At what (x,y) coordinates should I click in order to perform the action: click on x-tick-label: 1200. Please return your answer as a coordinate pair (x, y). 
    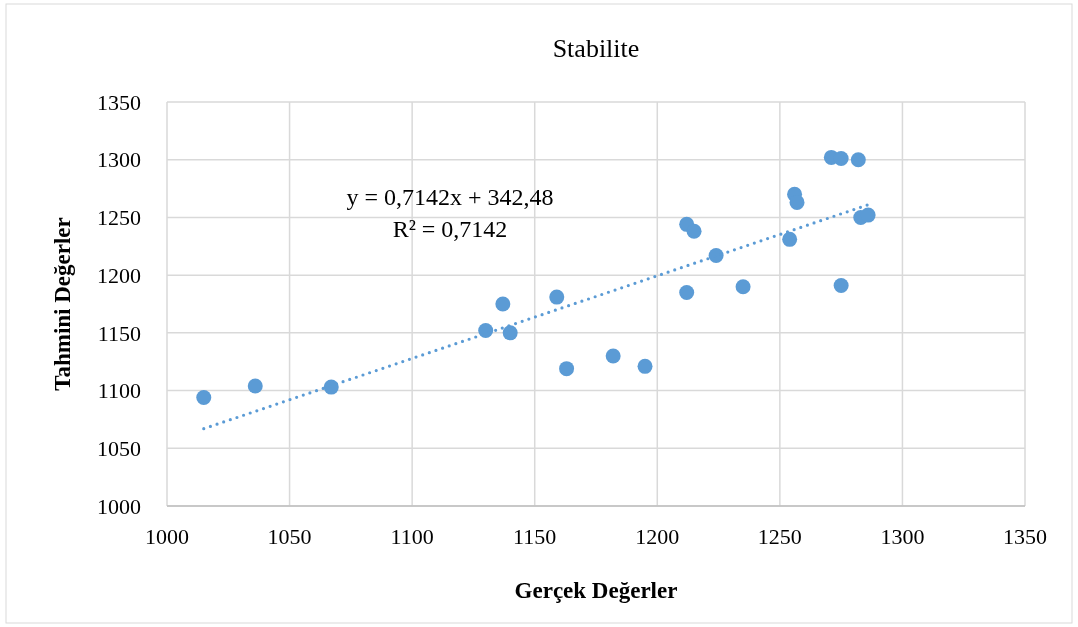
    Looking at the image, I should click on (657, 536).